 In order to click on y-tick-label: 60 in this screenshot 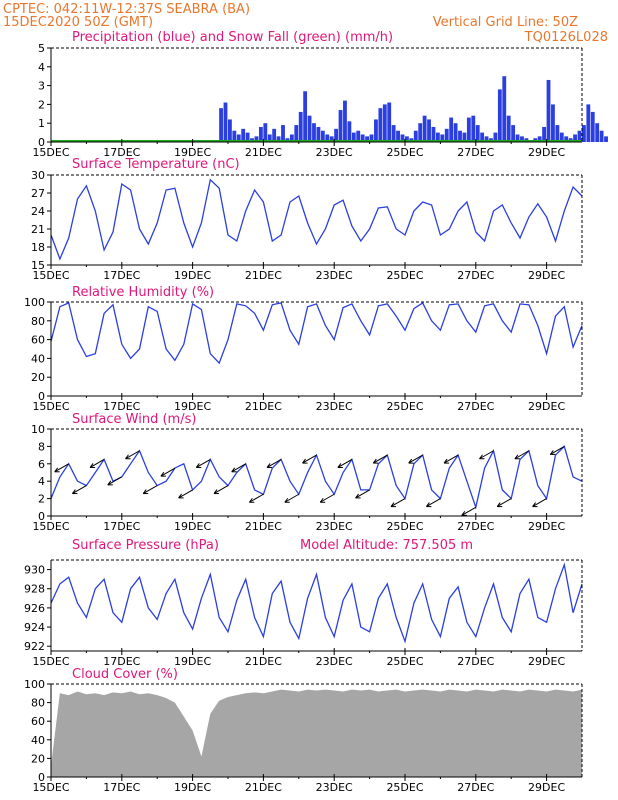, I will do `click(38, 721)`.